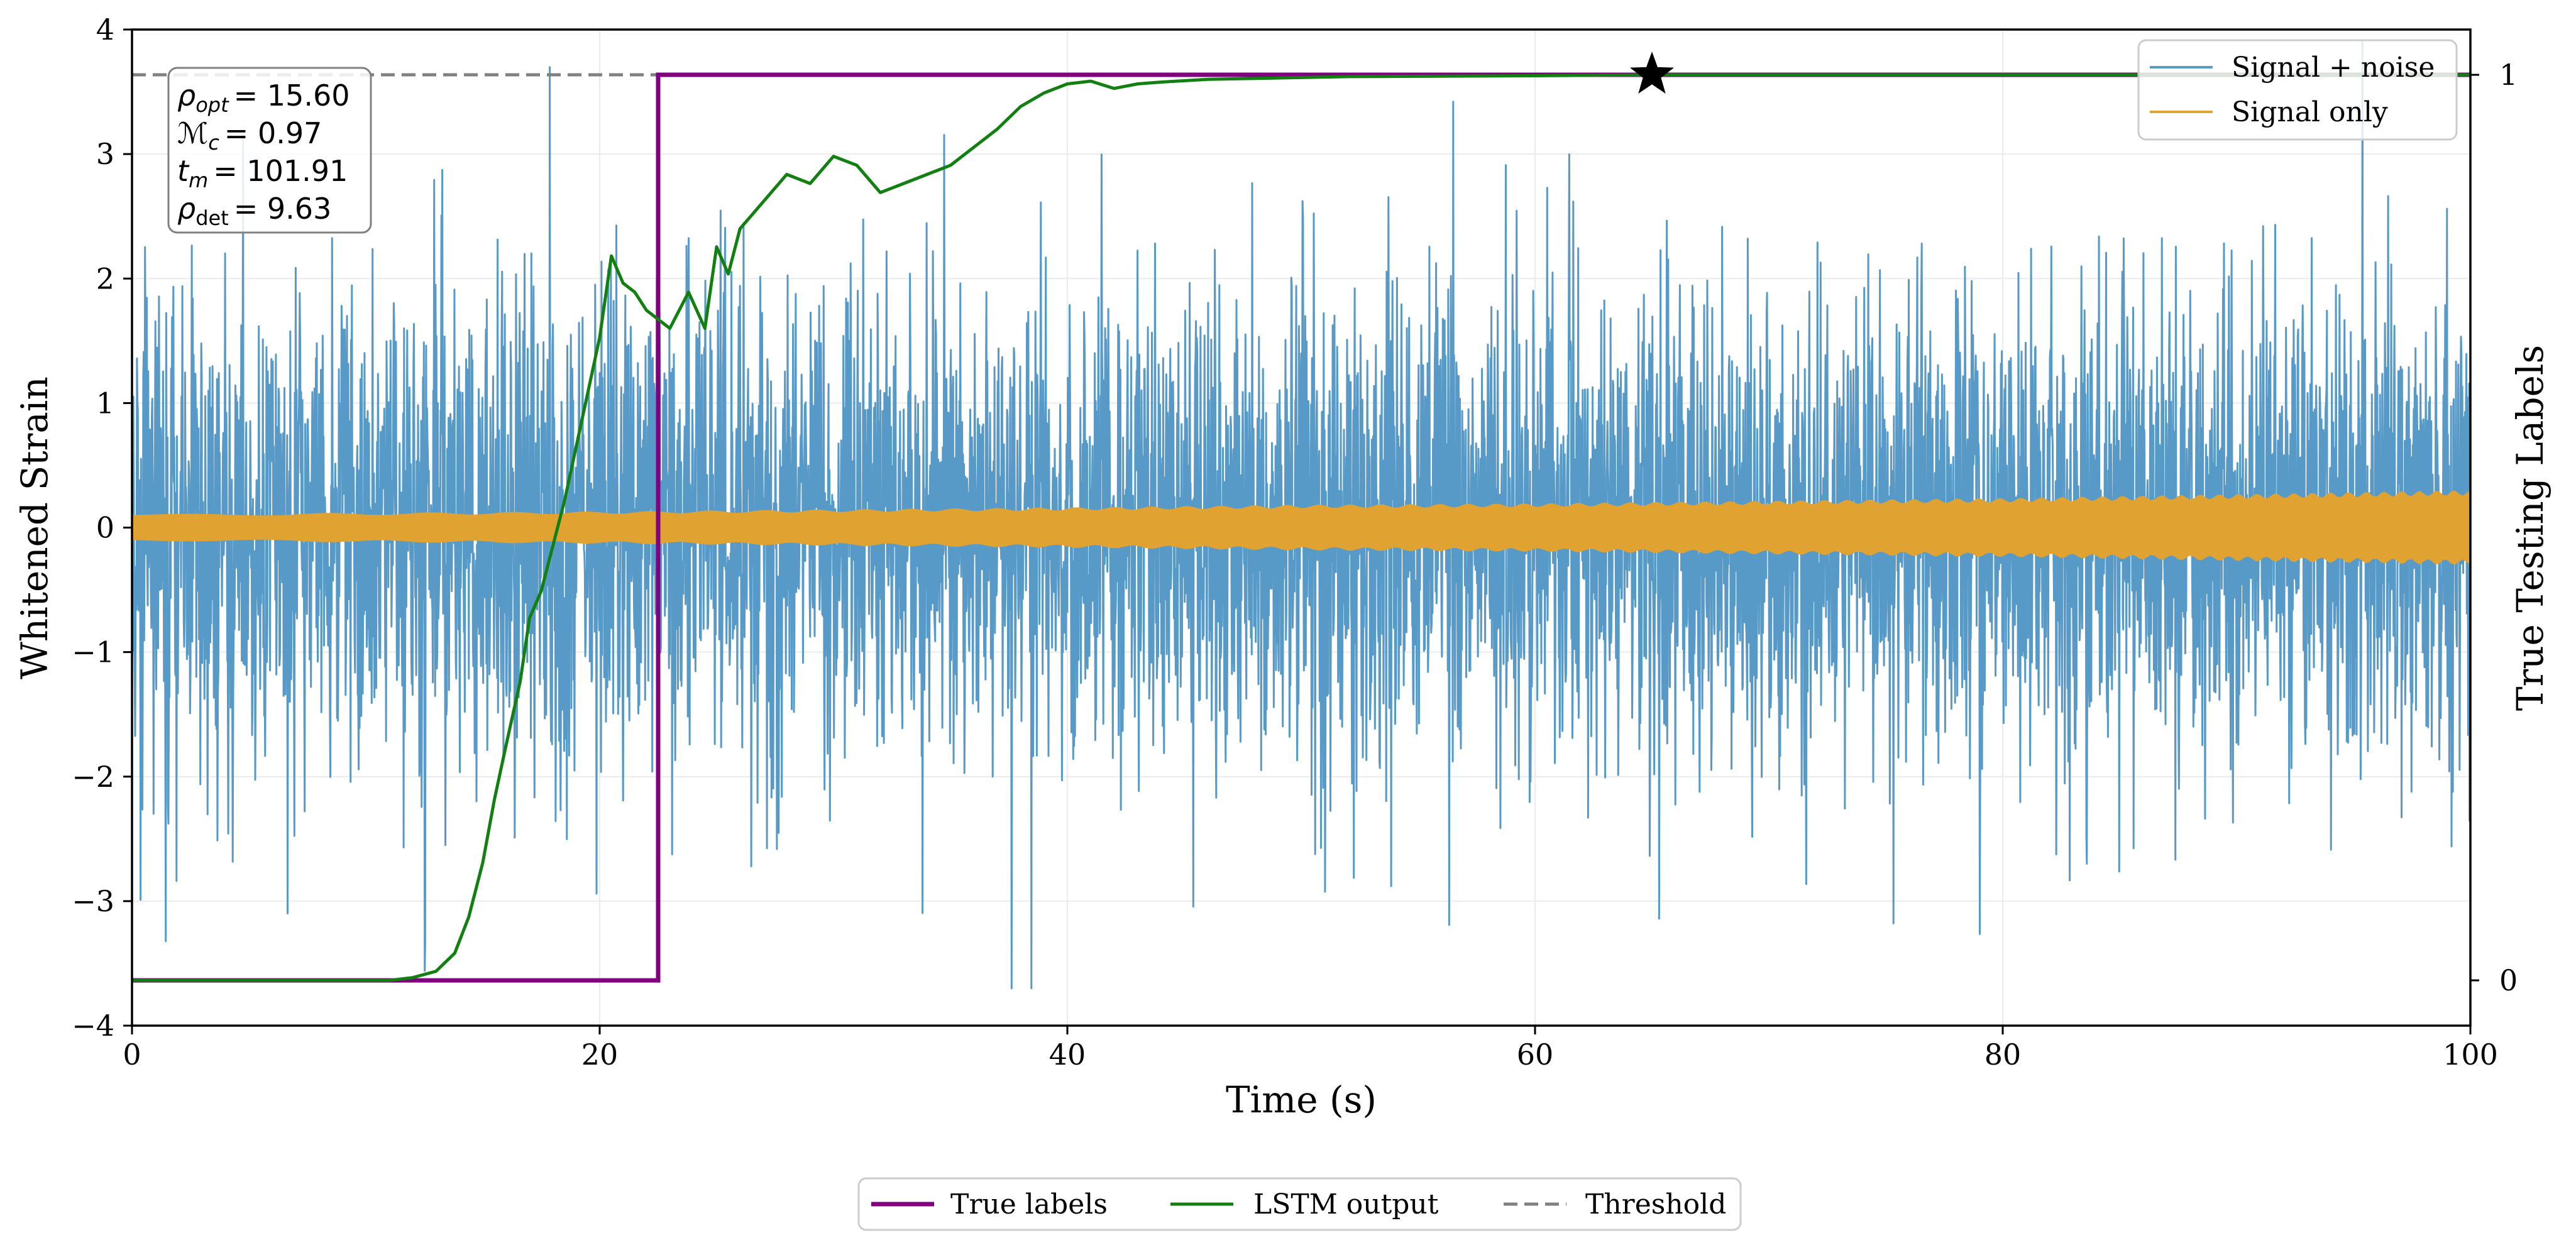  Describe the element at coordinates (105, 528) in the screenshot. I see `y-left-tick-label: 0` at that location.